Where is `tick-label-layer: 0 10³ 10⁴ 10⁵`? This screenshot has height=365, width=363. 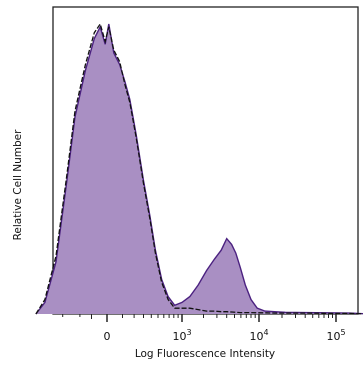
tick-label-layer: 0 10³ 10⁴ 10⁵ is located at coordinates (225, 335).